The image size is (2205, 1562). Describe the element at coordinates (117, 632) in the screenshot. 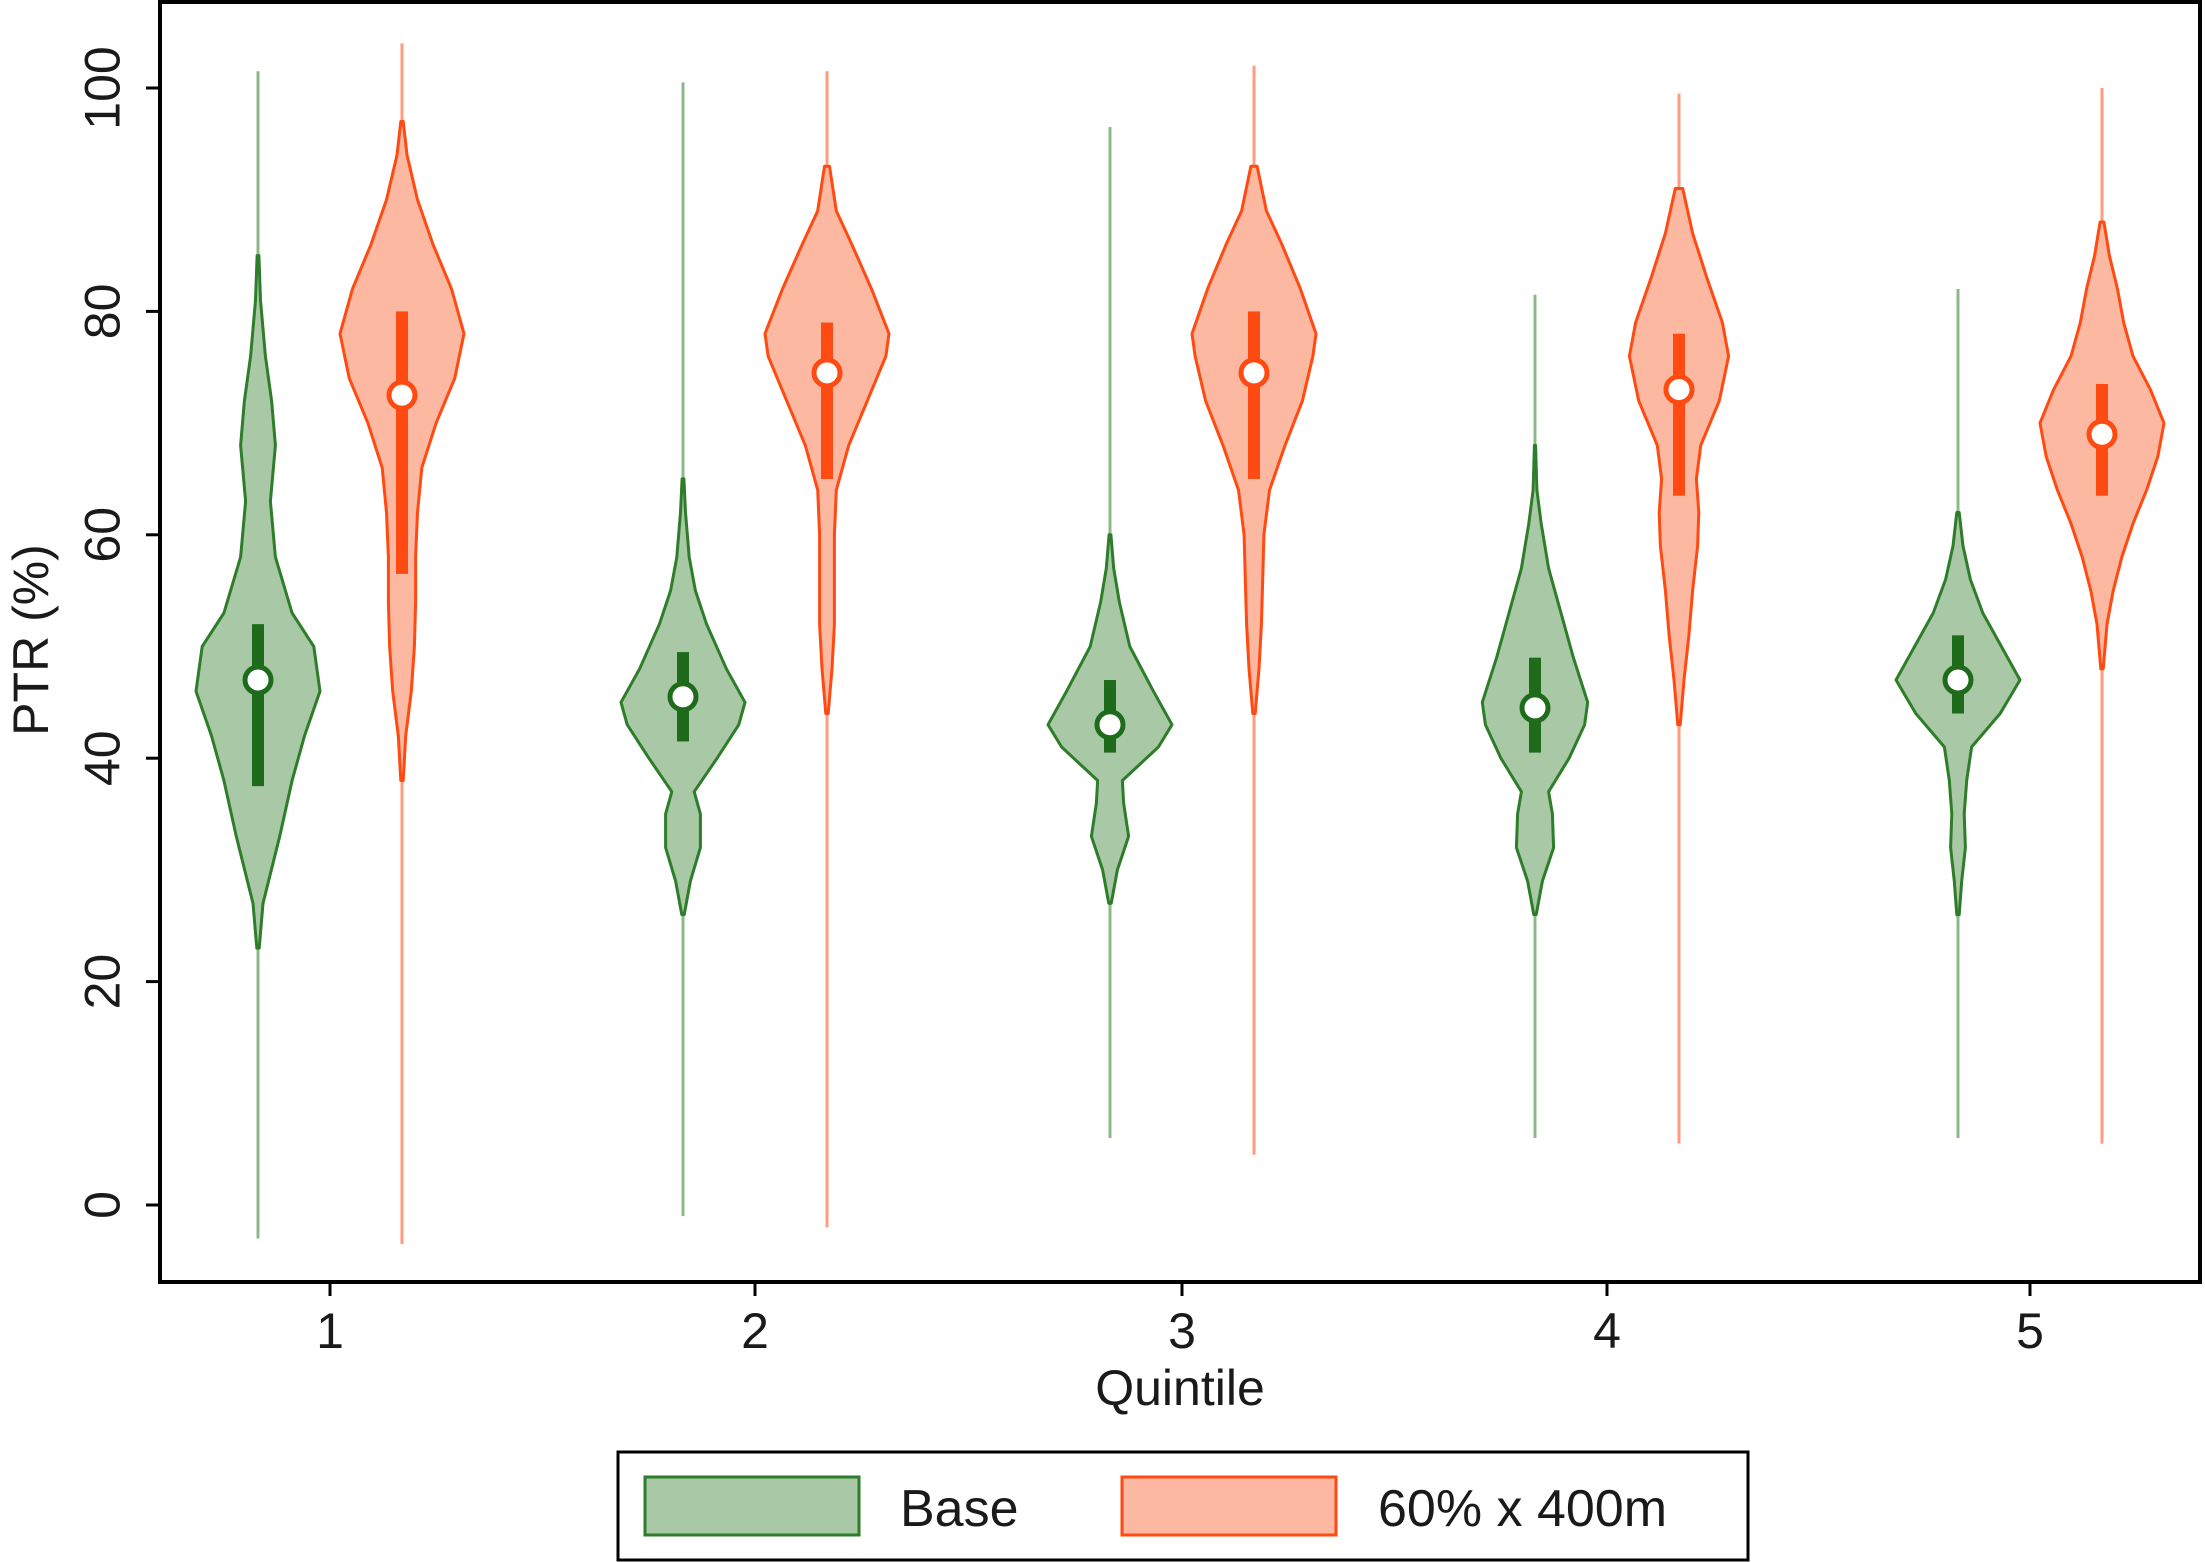

I see `y-axis: 0 20 40 60 80 100` at that location.